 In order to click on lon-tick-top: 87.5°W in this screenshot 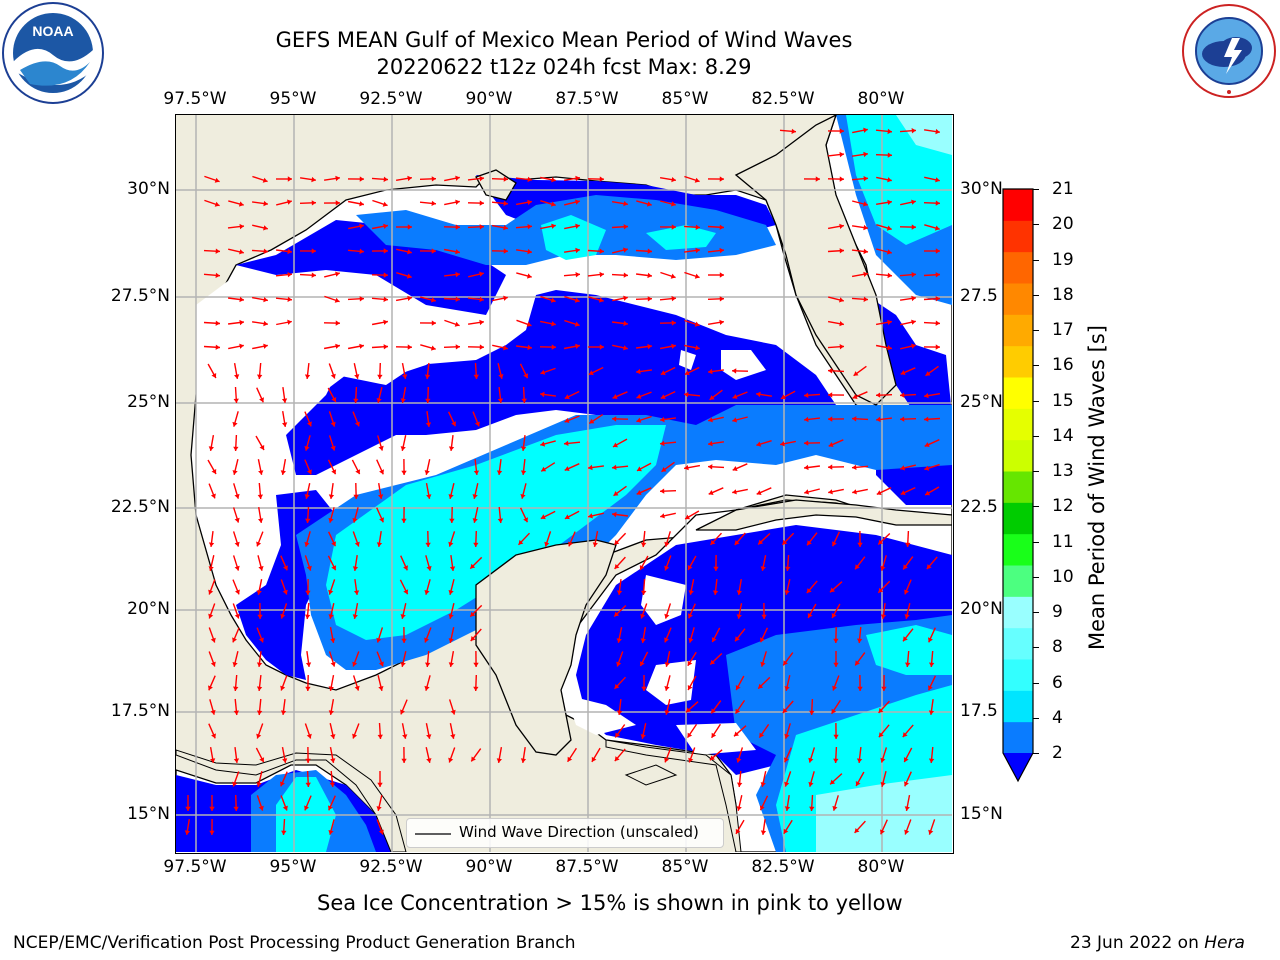, I will do `click(587, 99)`.